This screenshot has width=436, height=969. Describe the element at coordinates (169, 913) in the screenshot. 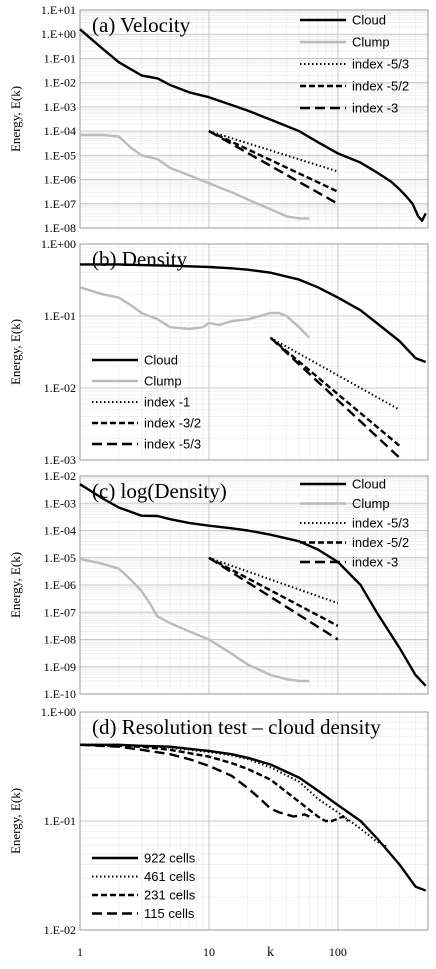

I see `legend-label: 115 cells` at that location.